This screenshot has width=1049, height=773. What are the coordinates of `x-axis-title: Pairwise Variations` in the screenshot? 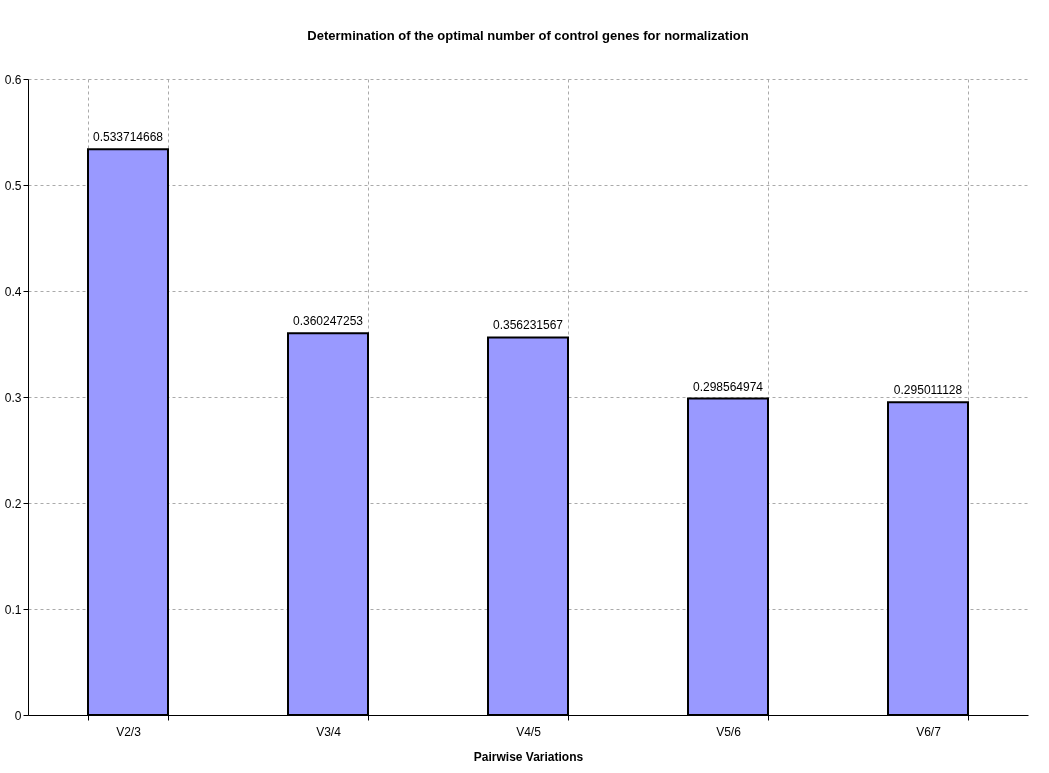 It's located at (528, 756).